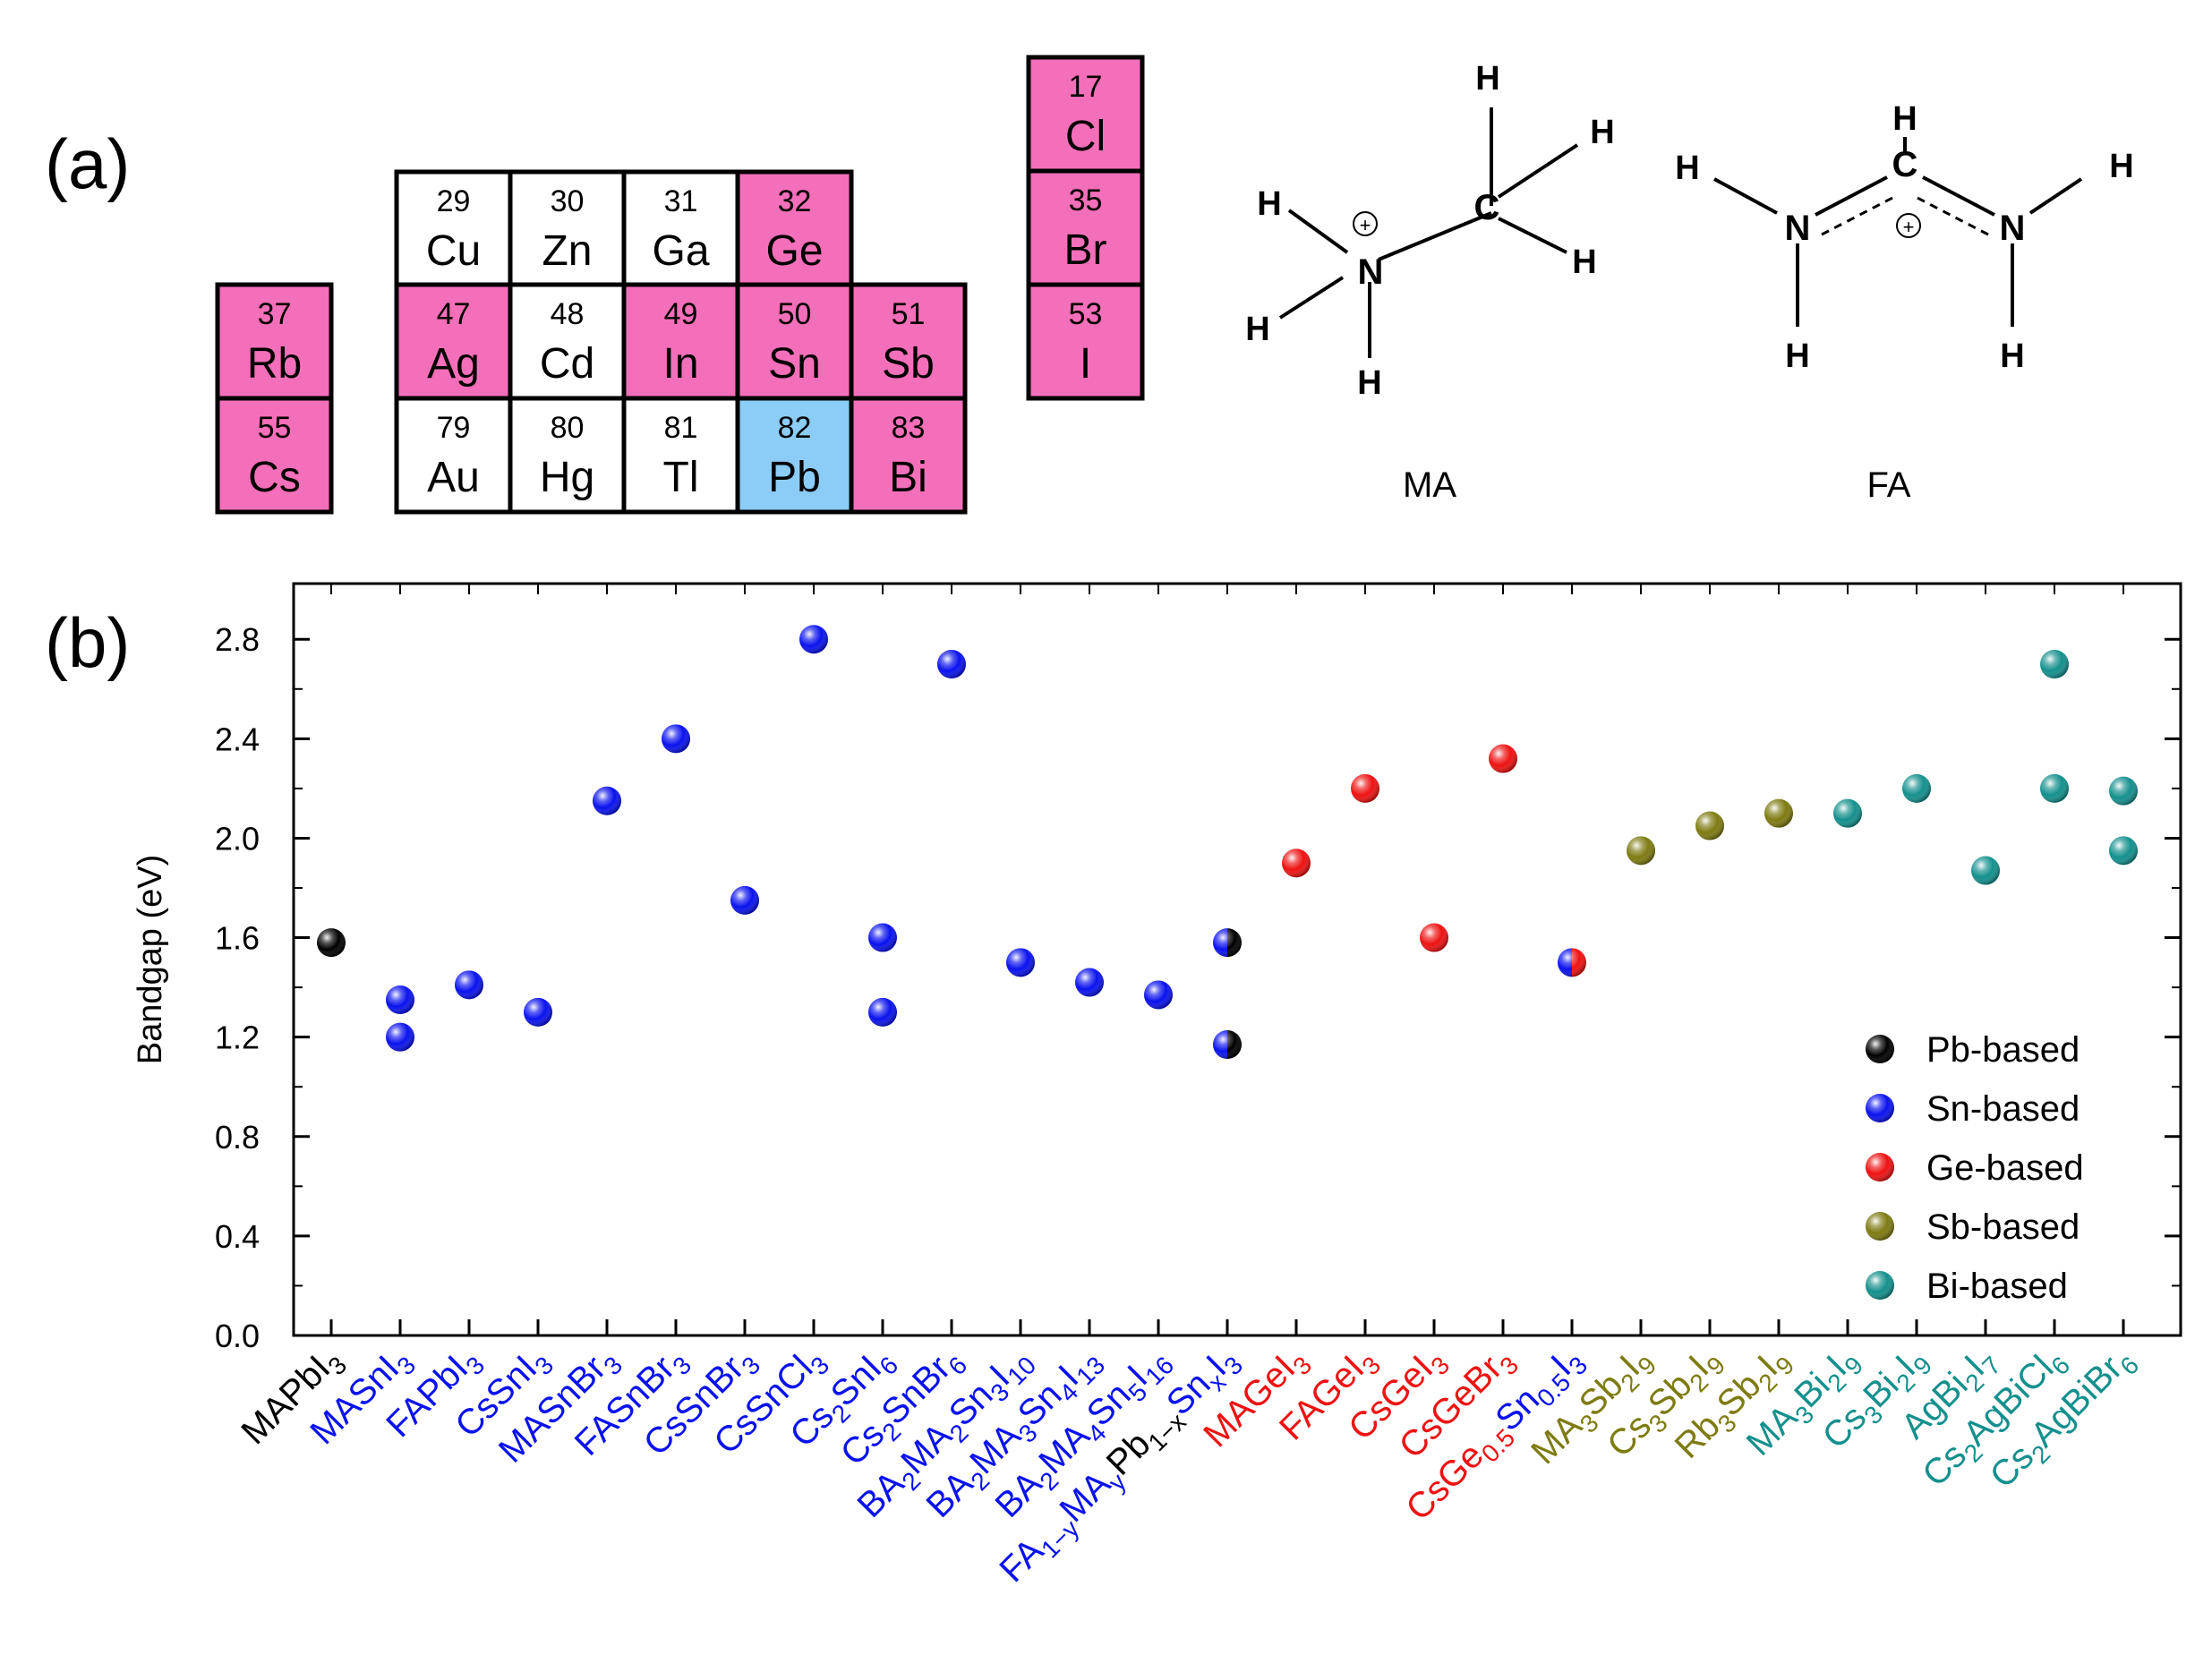 The image size is (2212, 1672). I want to click on element-symbol: Sn, so click(794, 364).